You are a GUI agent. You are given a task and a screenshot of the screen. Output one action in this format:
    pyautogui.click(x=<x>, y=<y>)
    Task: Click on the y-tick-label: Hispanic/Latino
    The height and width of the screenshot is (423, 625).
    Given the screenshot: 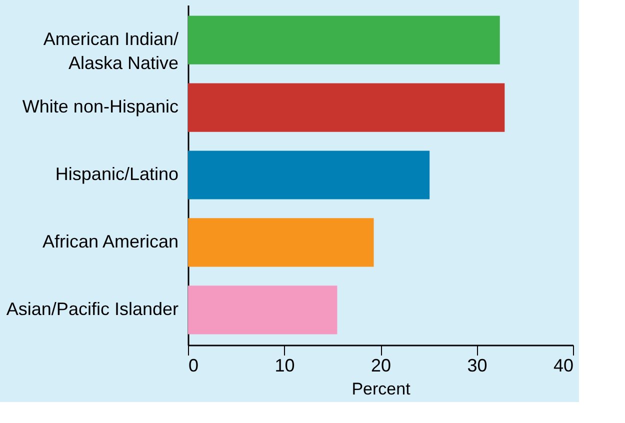 What is the action you would take?
    pyautogui.click(x=116, y=174)
    